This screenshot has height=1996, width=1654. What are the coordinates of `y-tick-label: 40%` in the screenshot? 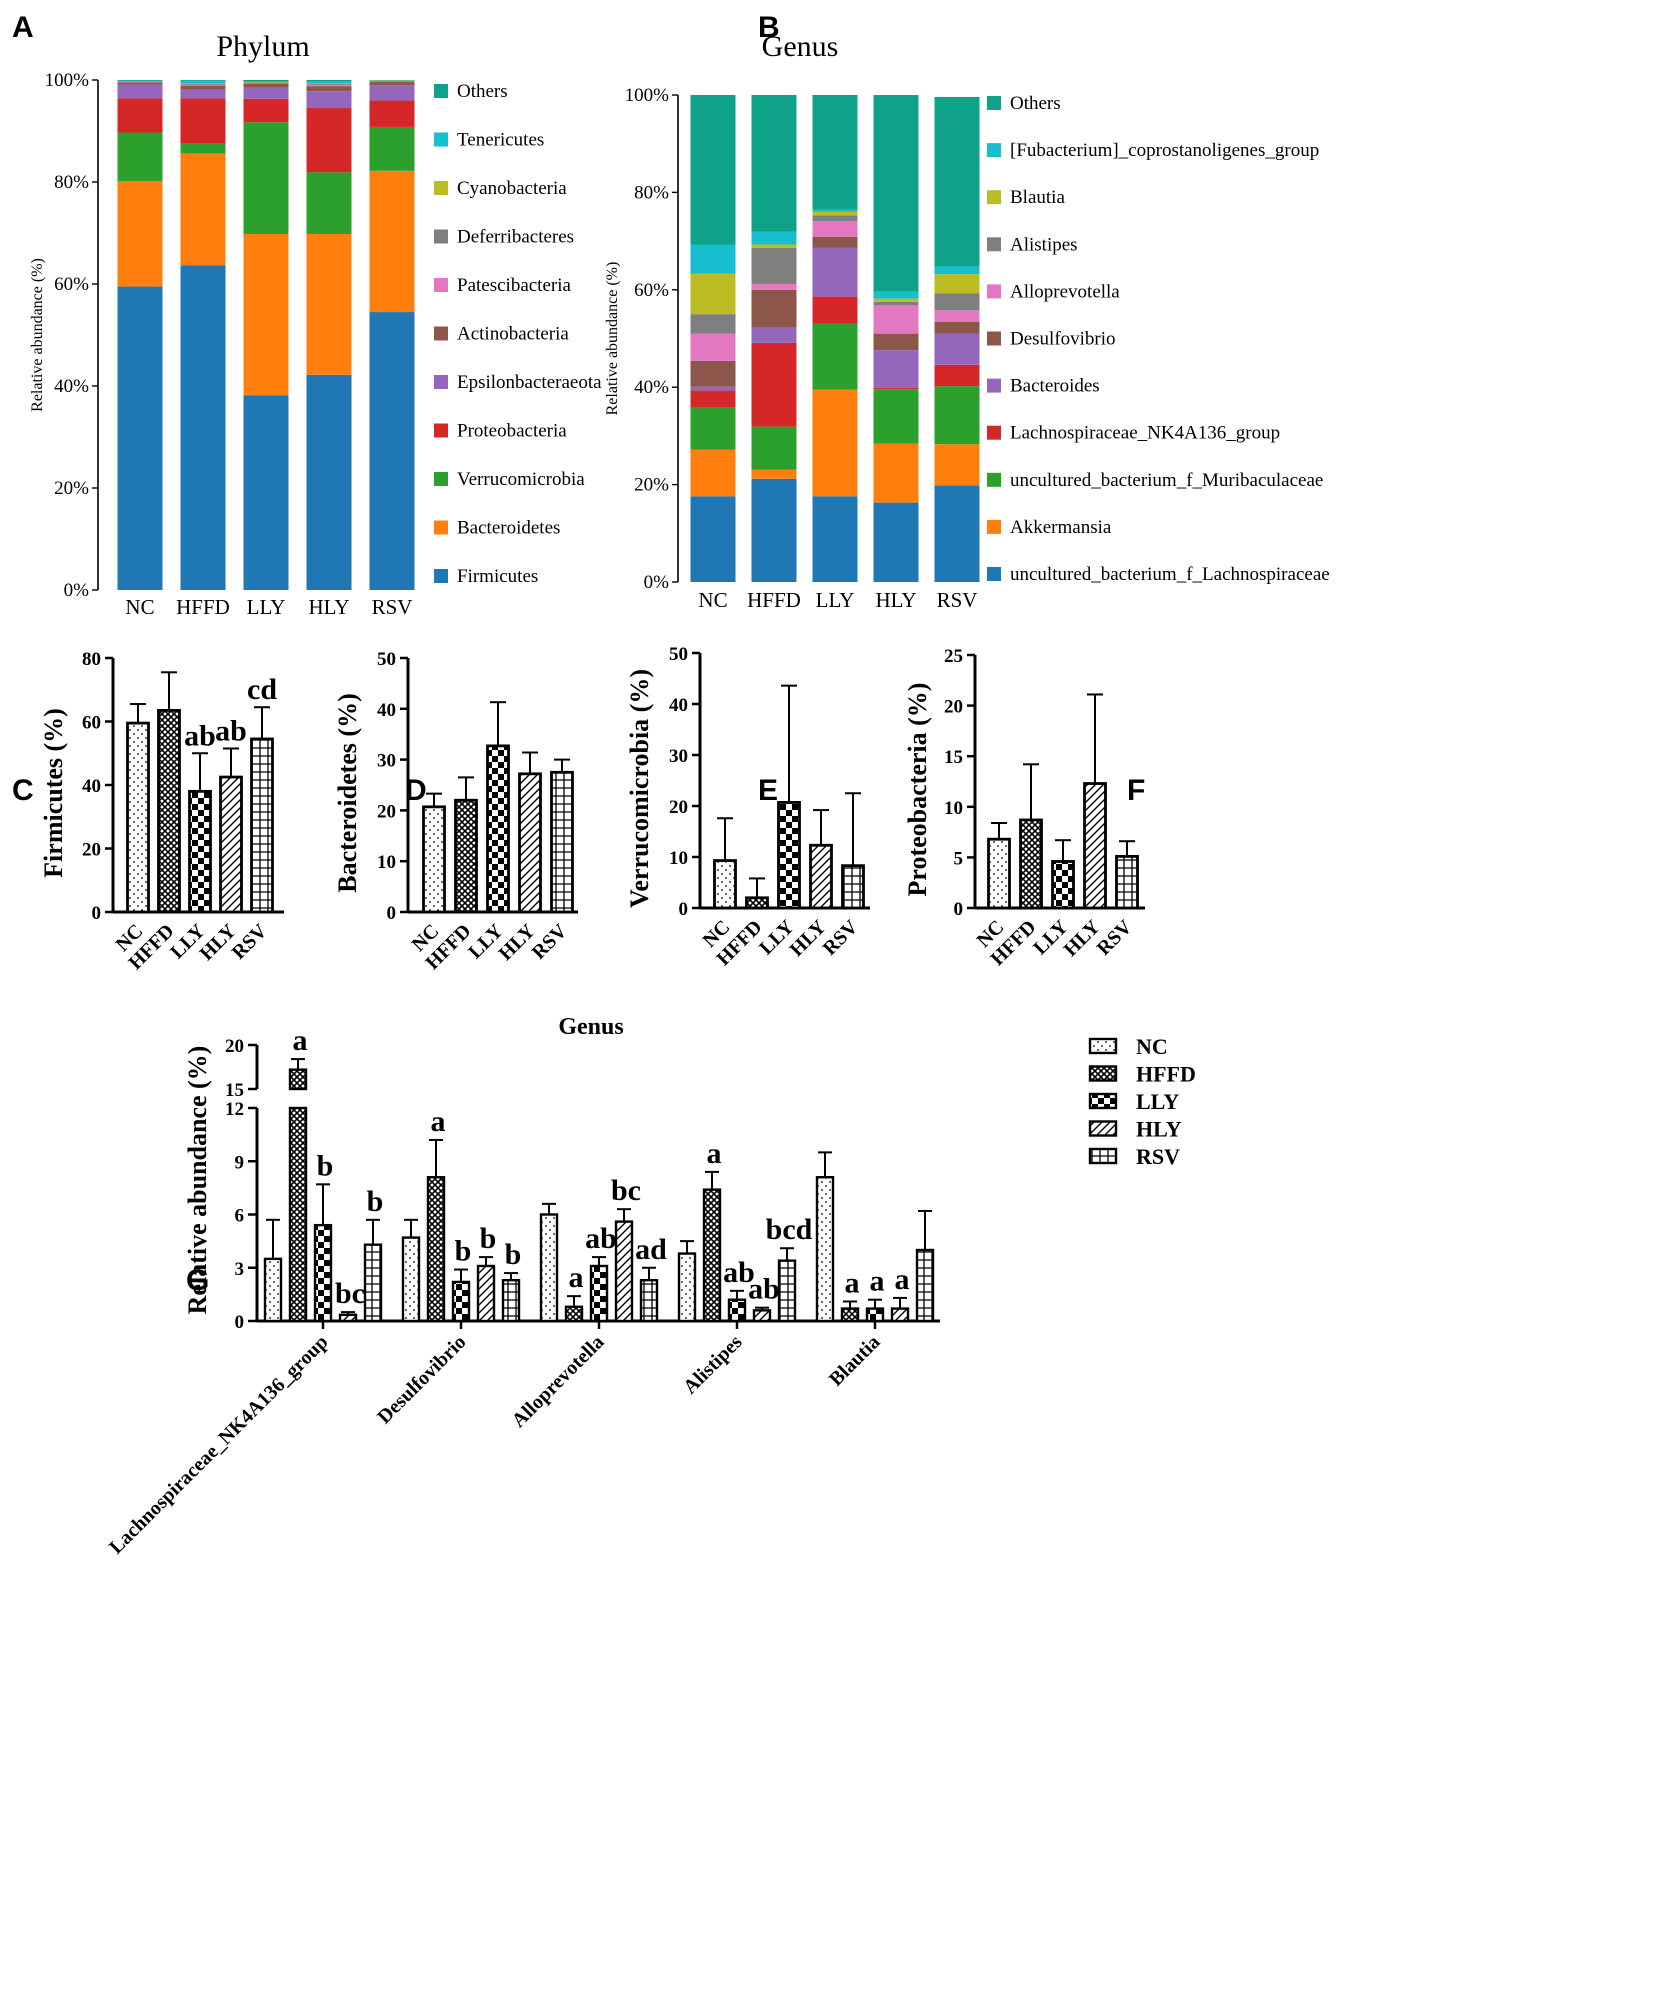 It's located at (71, 386).